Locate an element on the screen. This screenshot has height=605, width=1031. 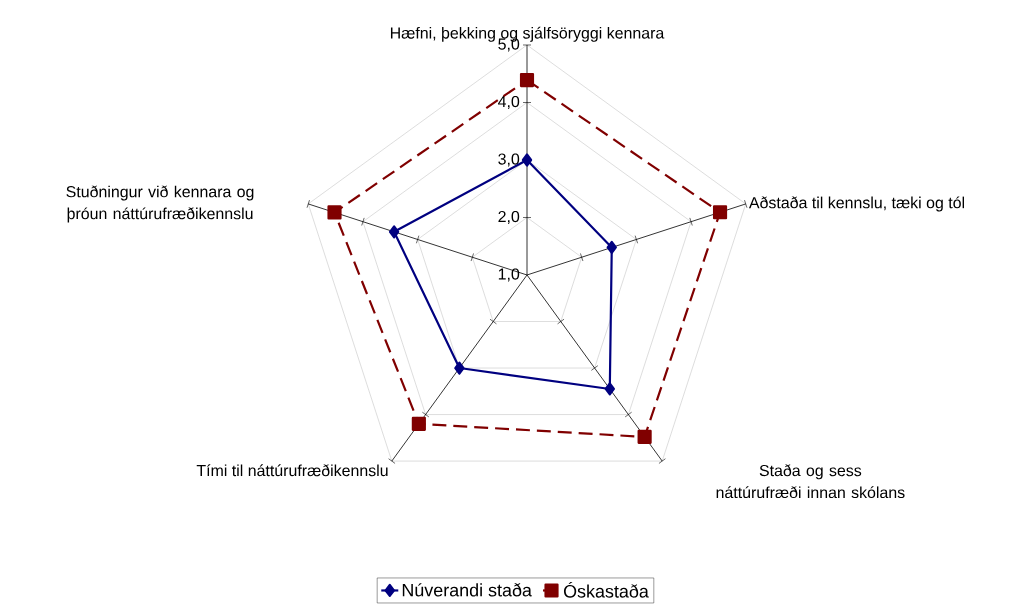
spoke-label: Stuðningur við kennara og þróun náttúrufræðikennslu is located at coordinates (160, 204).